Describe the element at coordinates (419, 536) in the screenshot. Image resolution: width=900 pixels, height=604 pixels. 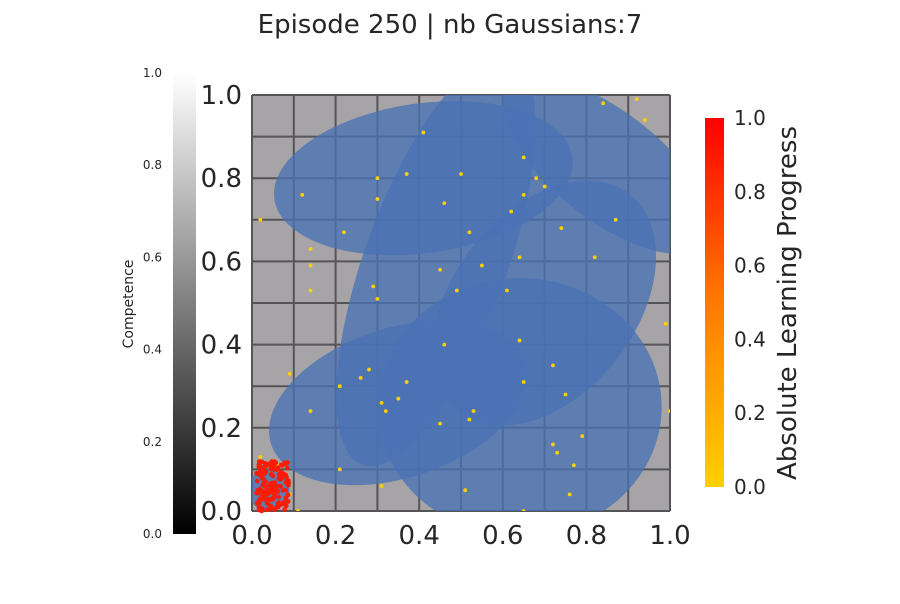
I see `x-tick-label: 0.4` at that location.